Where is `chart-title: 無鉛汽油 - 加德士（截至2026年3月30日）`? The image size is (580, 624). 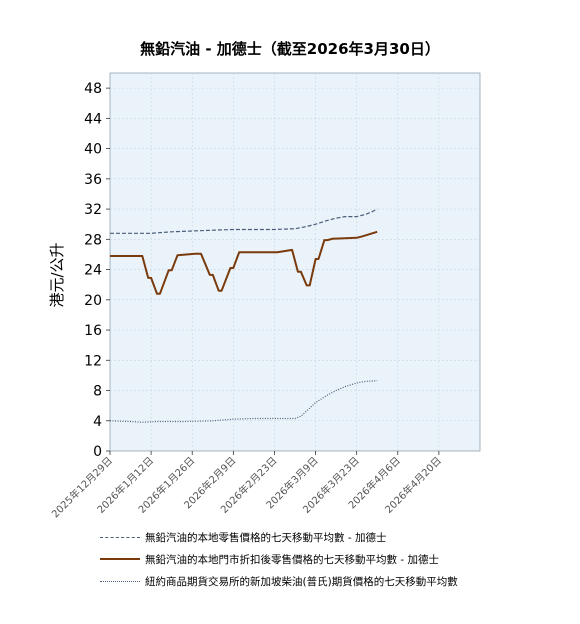 chart-title: 無鉛汽油 - 加德士（截至2026年3月30日） is located at coordinates (290, 49).